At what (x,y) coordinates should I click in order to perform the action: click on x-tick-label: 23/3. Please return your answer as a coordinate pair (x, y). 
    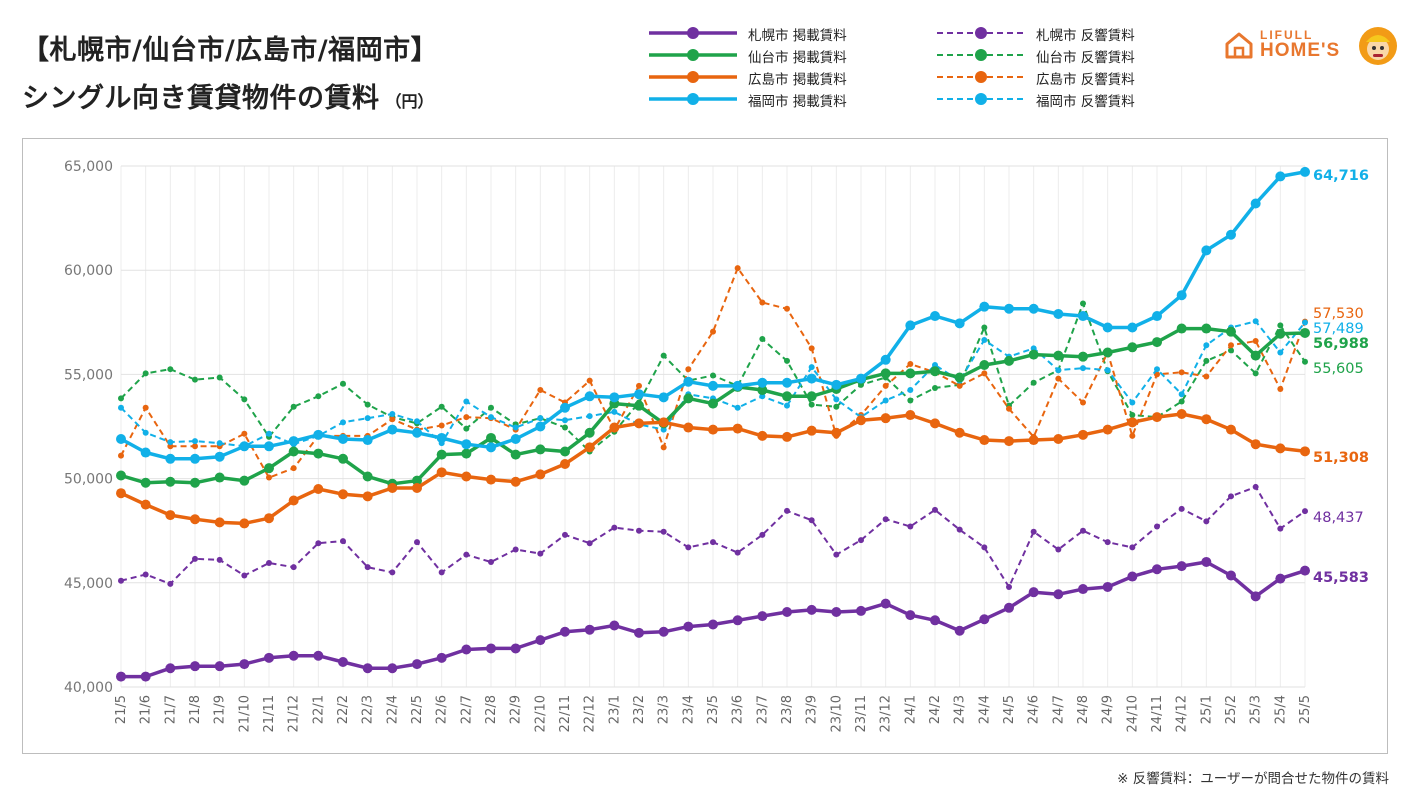
    Looking at the image, I should click on (664, 709).